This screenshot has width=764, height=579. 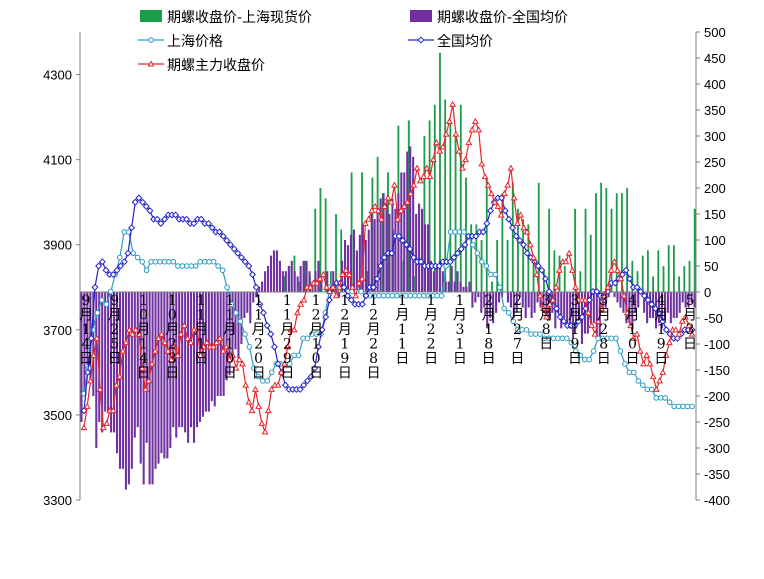 What do you see at coordinates (707, 292) in the screenshot?
I see `right-tick-label: 0` at bounding box center [707, 292].